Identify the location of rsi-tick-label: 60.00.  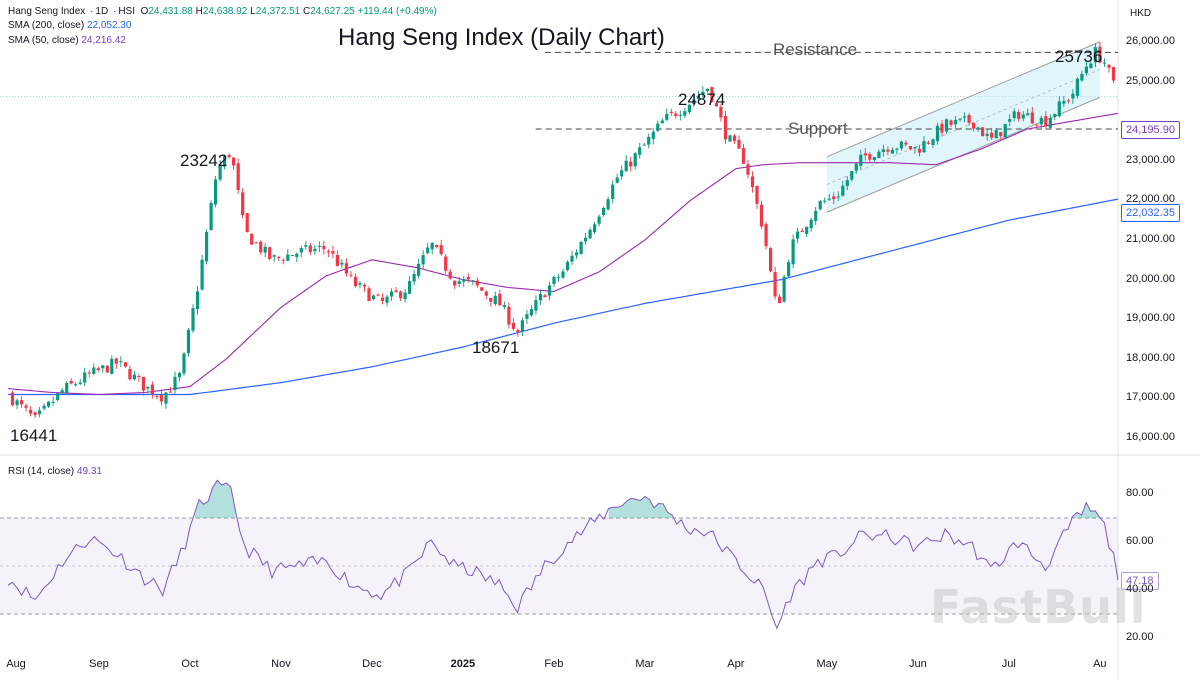
(1140, 541).